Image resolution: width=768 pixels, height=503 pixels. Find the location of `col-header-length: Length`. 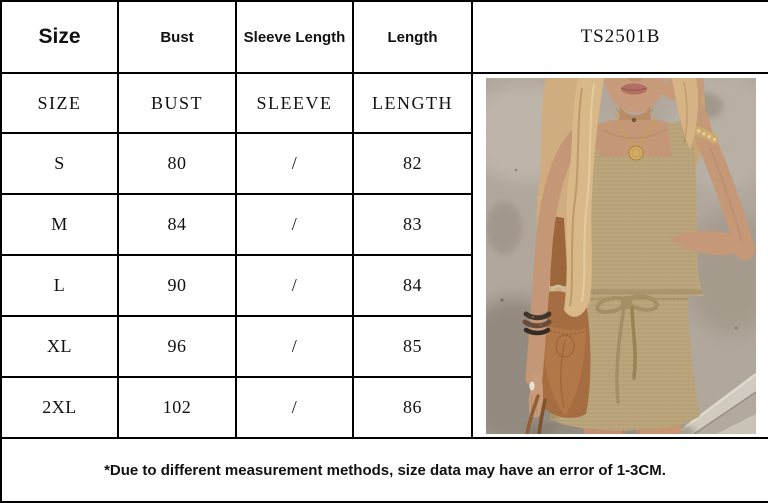

col-header-length: Length is located at coordinates (412, 37).